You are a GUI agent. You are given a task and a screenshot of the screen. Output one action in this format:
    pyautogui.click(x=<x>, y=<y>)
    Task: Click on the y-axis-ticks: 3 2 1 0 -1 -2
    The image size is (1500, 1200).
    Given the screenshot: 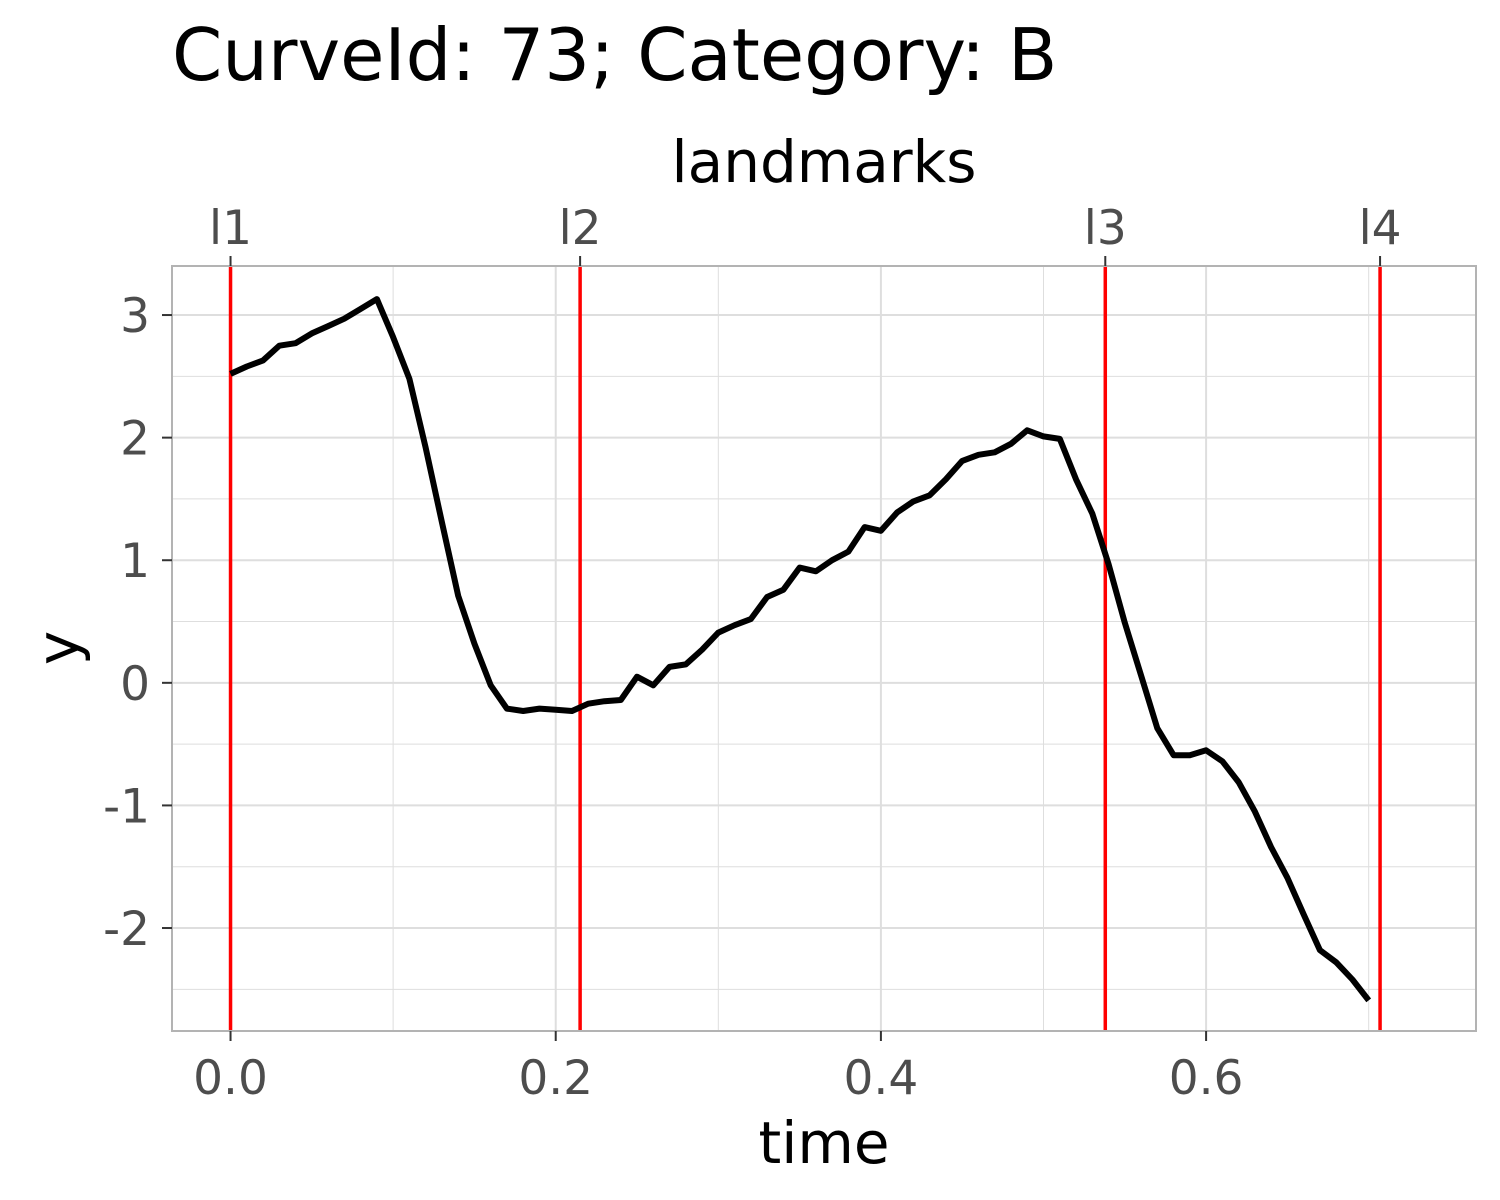 What is the action you would take?
    pyautogui.click(x=137, y=623)
    